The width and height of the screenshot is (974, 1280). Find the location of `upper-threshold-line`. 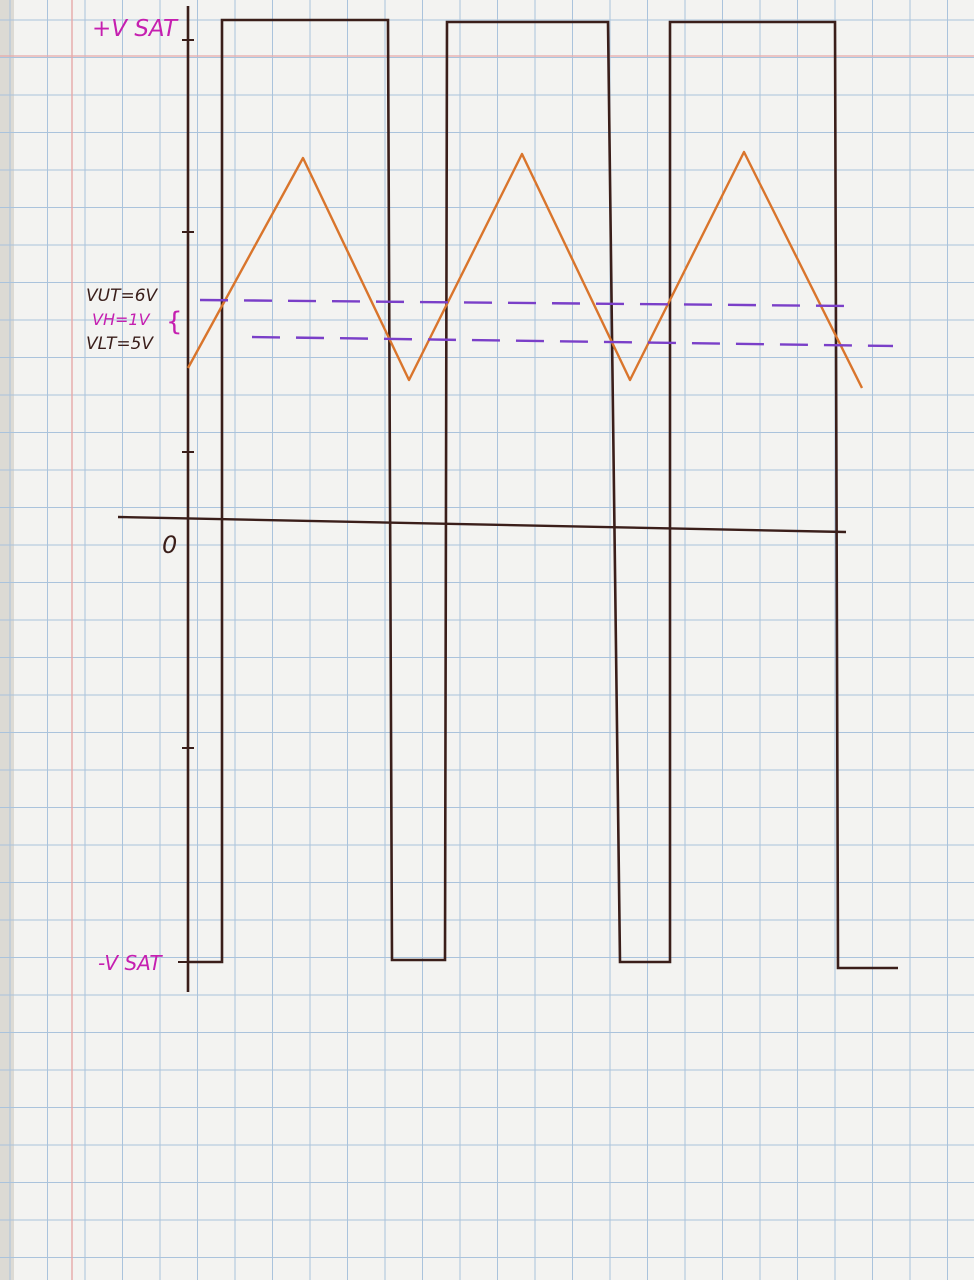

upper-threshold-line is located at coordinates (526, 303).